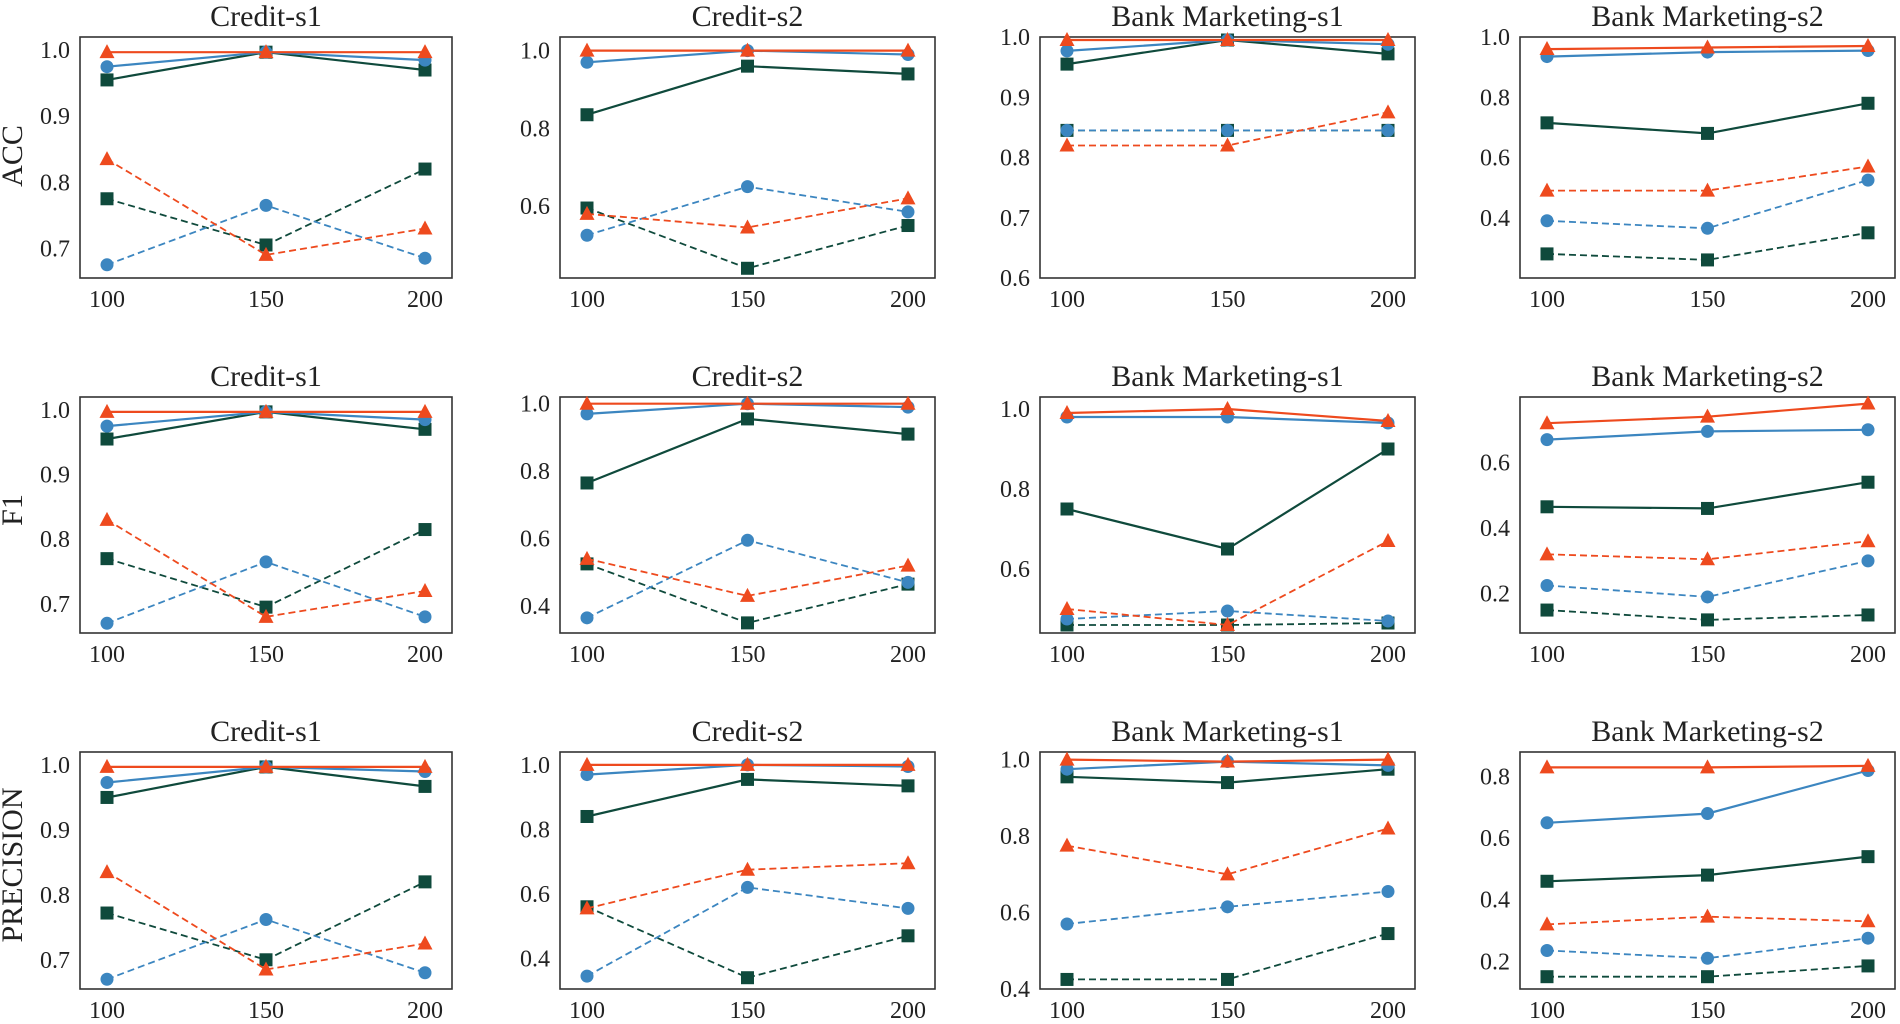 Image resolution: width=1900 pixels, height=1024 pixels. What do you see at coordinates (14, 156) in the screenshot?
I see `row-label-acc: ACC` at bounding box center [14, 156].